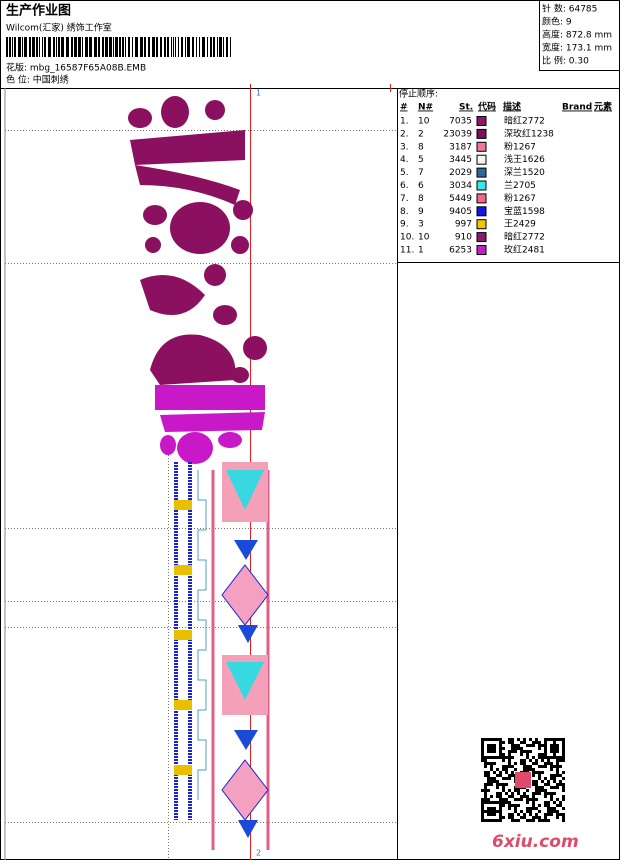  Describe the element at coordinates (460, 251) in the screenshot. I see `stitches: 6253` at that location.